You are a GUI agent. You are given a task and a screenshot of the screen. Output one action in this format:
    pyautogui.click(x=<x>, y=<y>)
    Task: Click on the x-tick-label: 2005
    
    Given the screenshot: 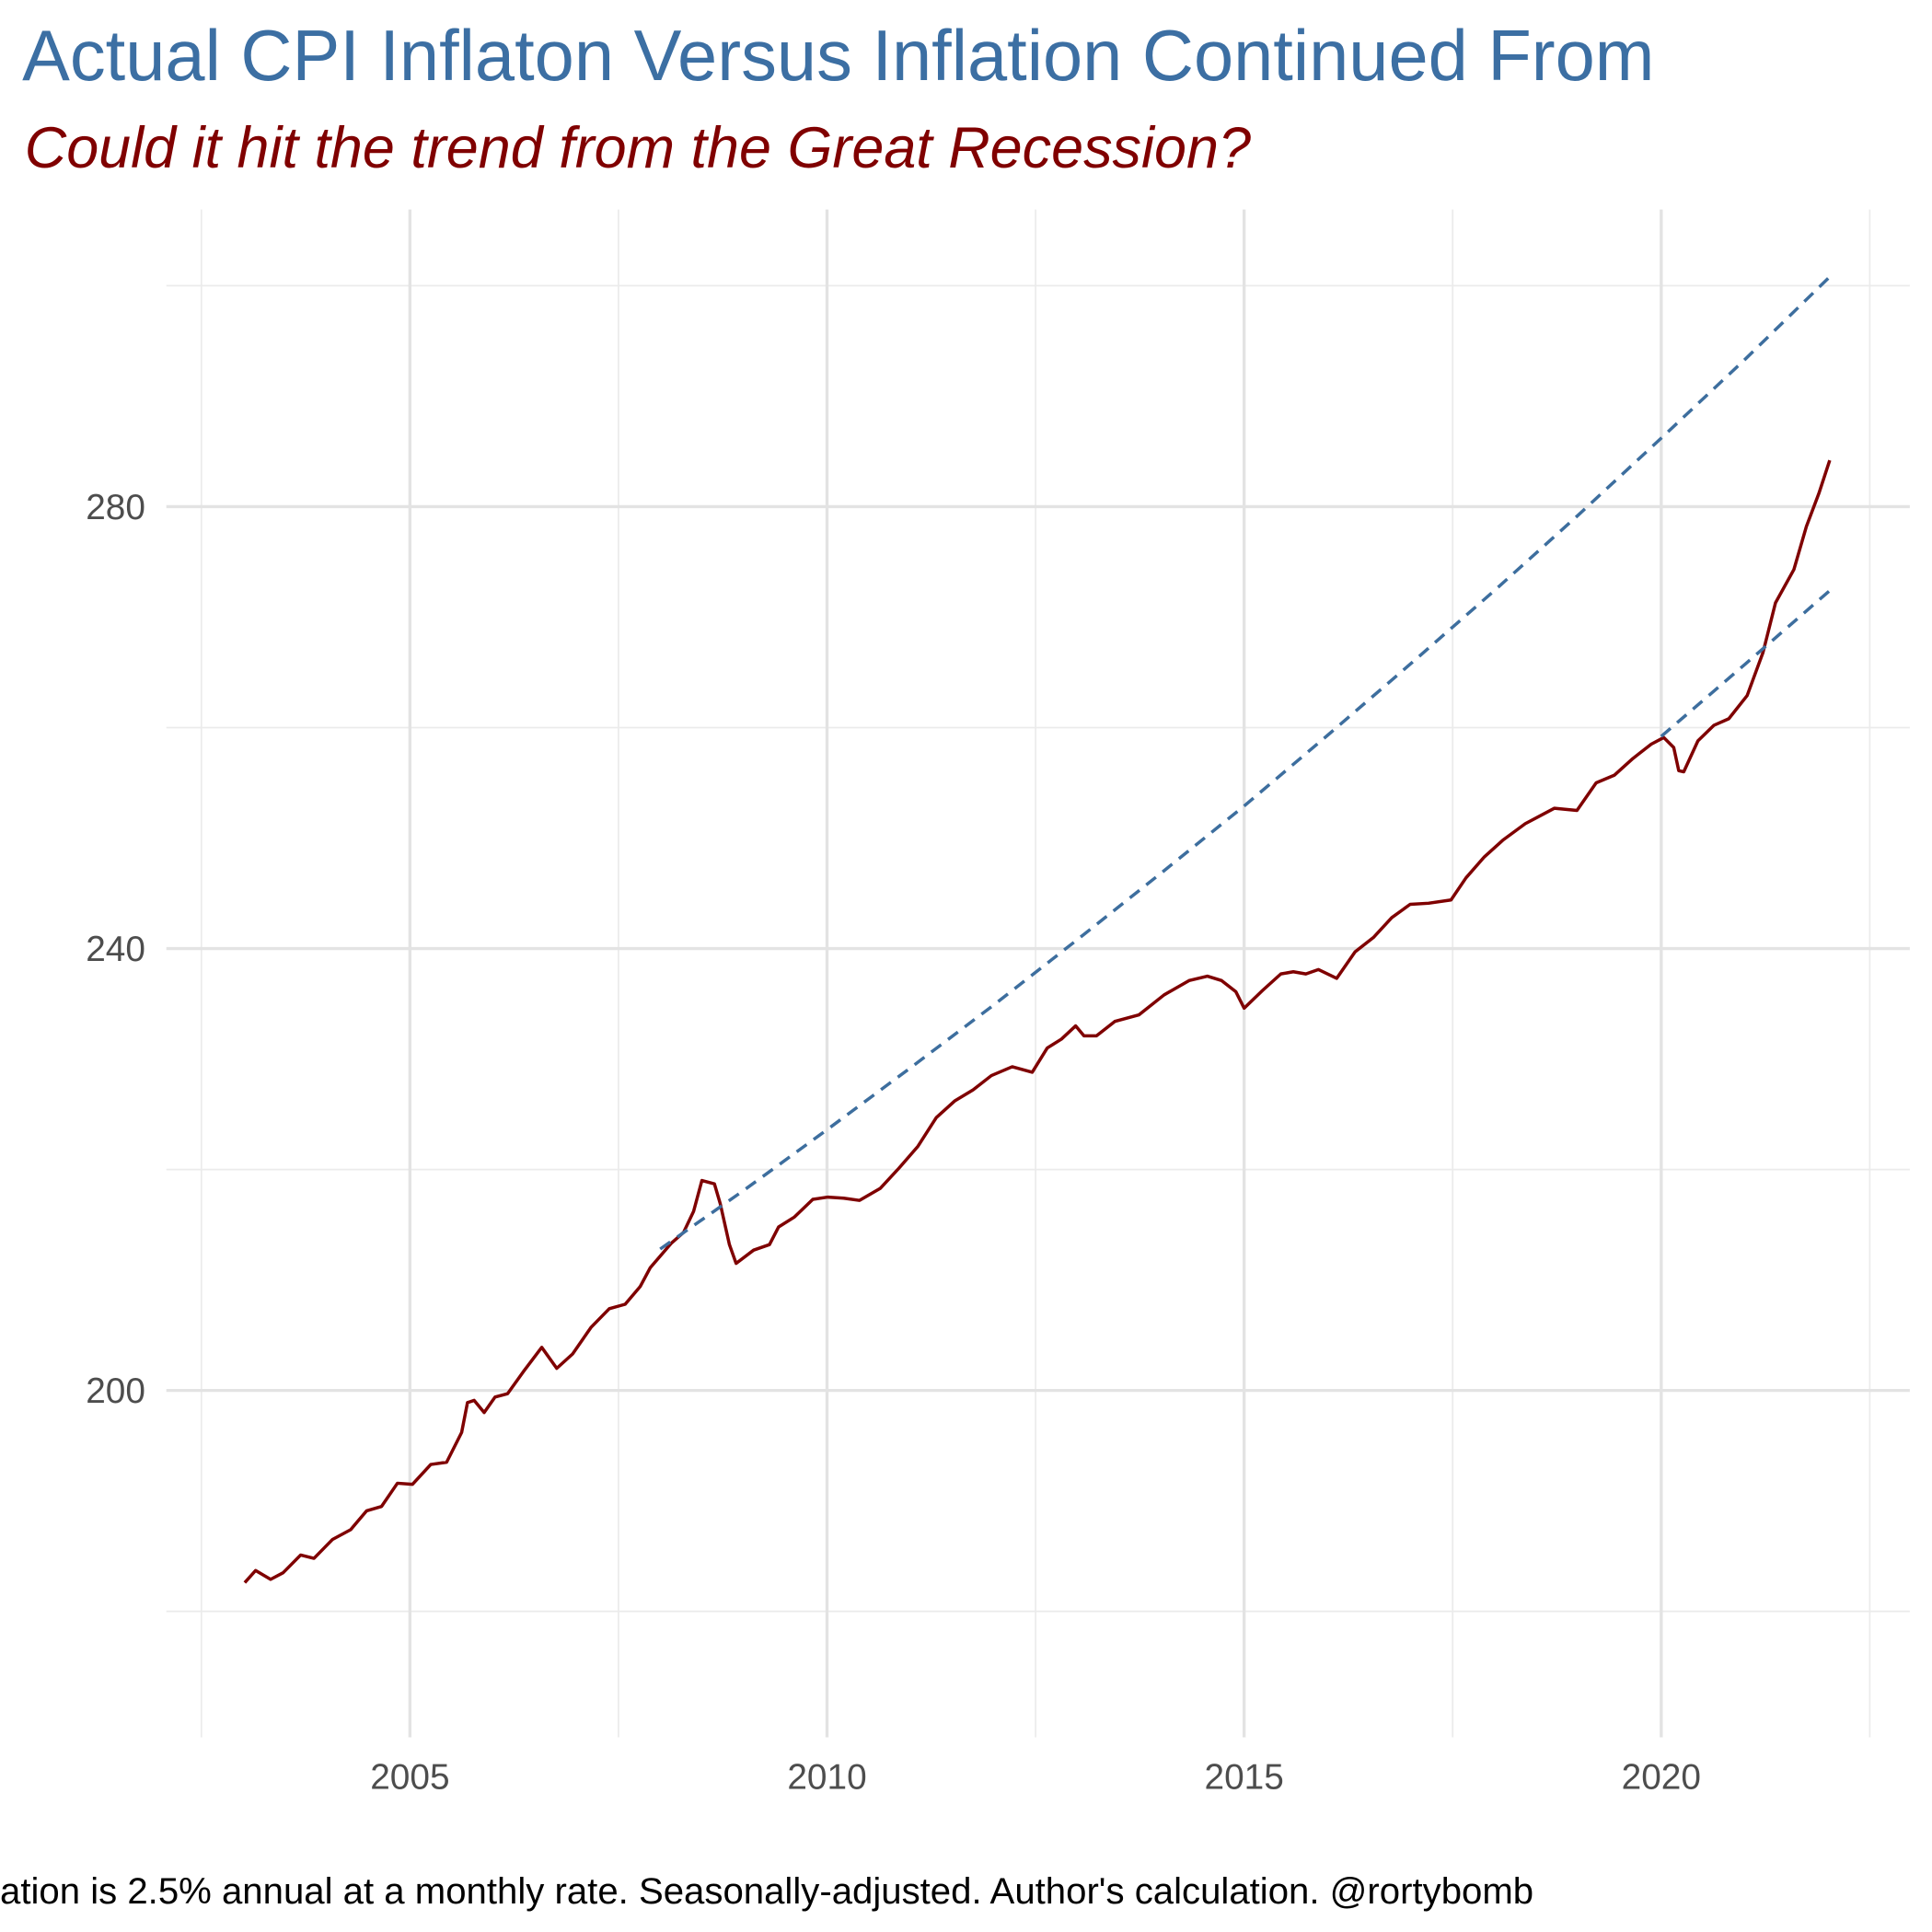 What is the action you would take?
    pyautogui.click(x=410, y=1778)
    